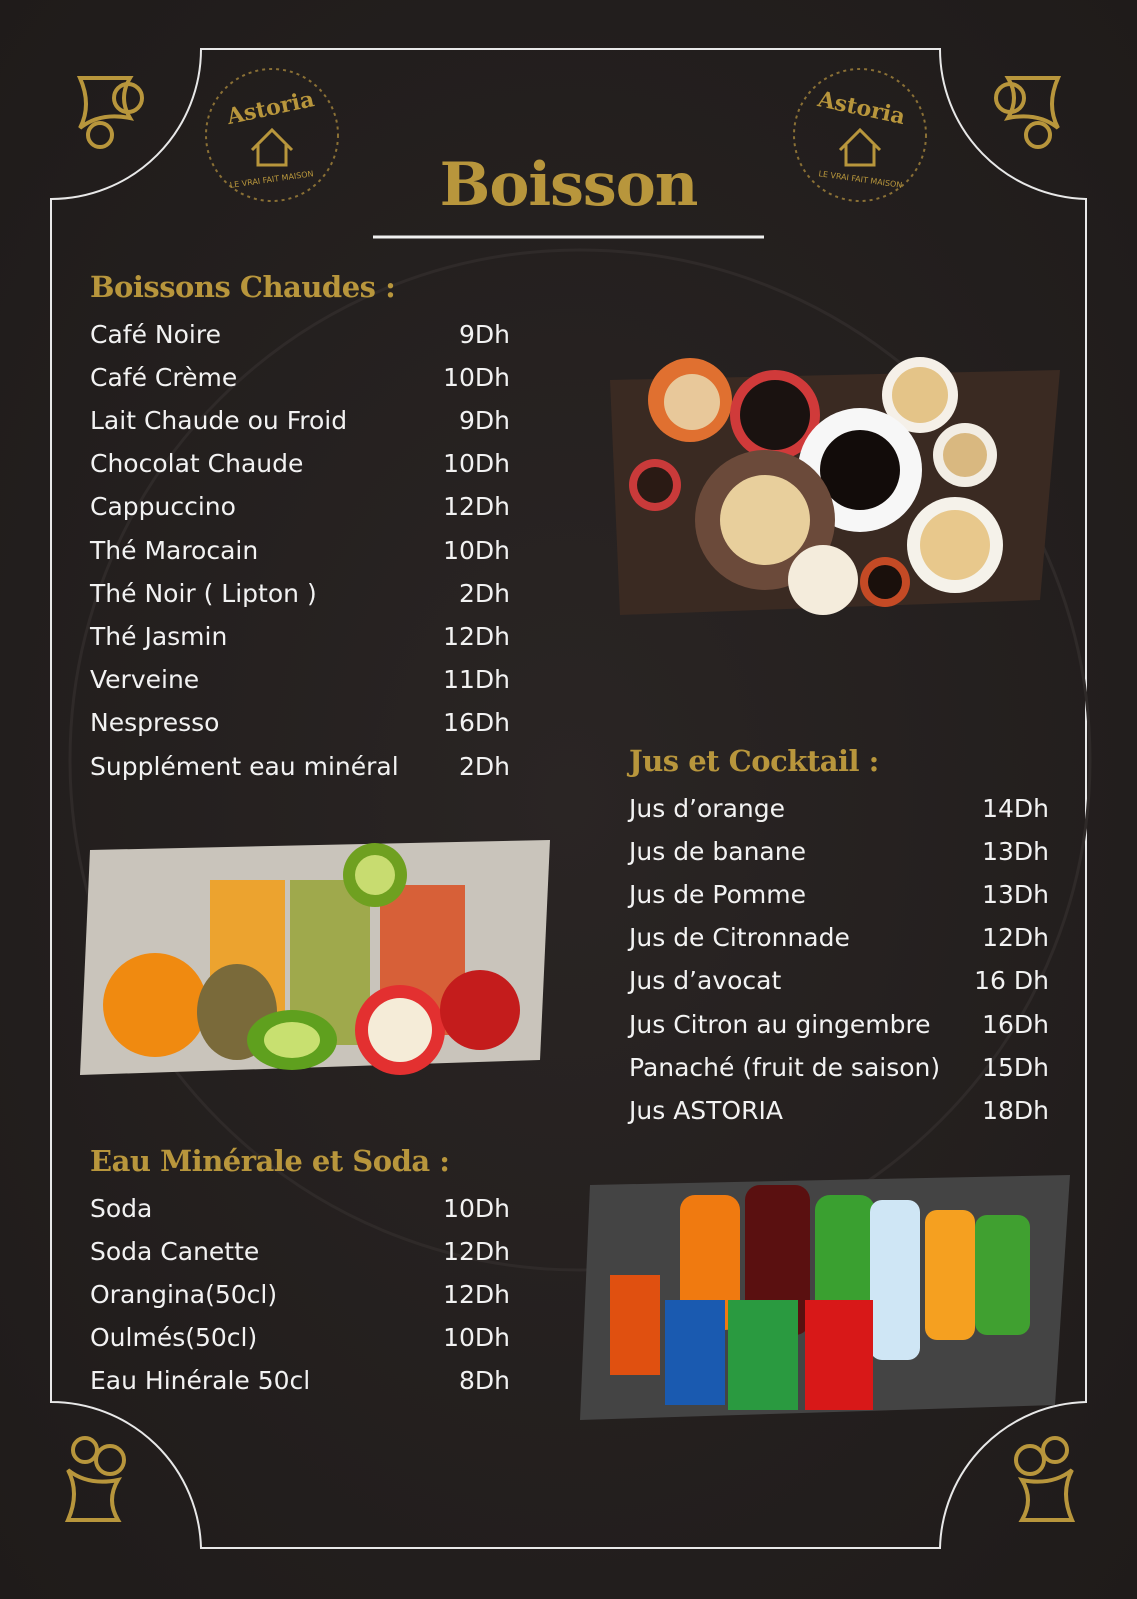 The image size is (1137, 1599). I want to click on item-price: 18Dh, so click(1015, 1110).